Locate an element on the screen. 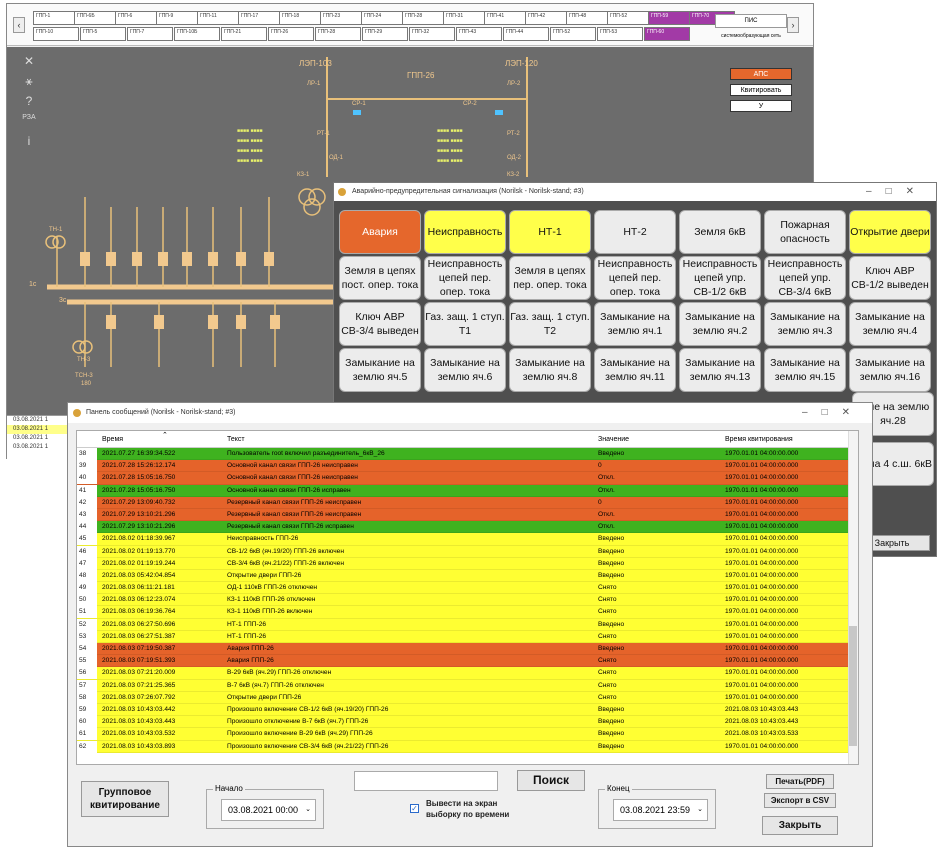  substation-cell: ГПП-26 is located at coordinates (291, 34).